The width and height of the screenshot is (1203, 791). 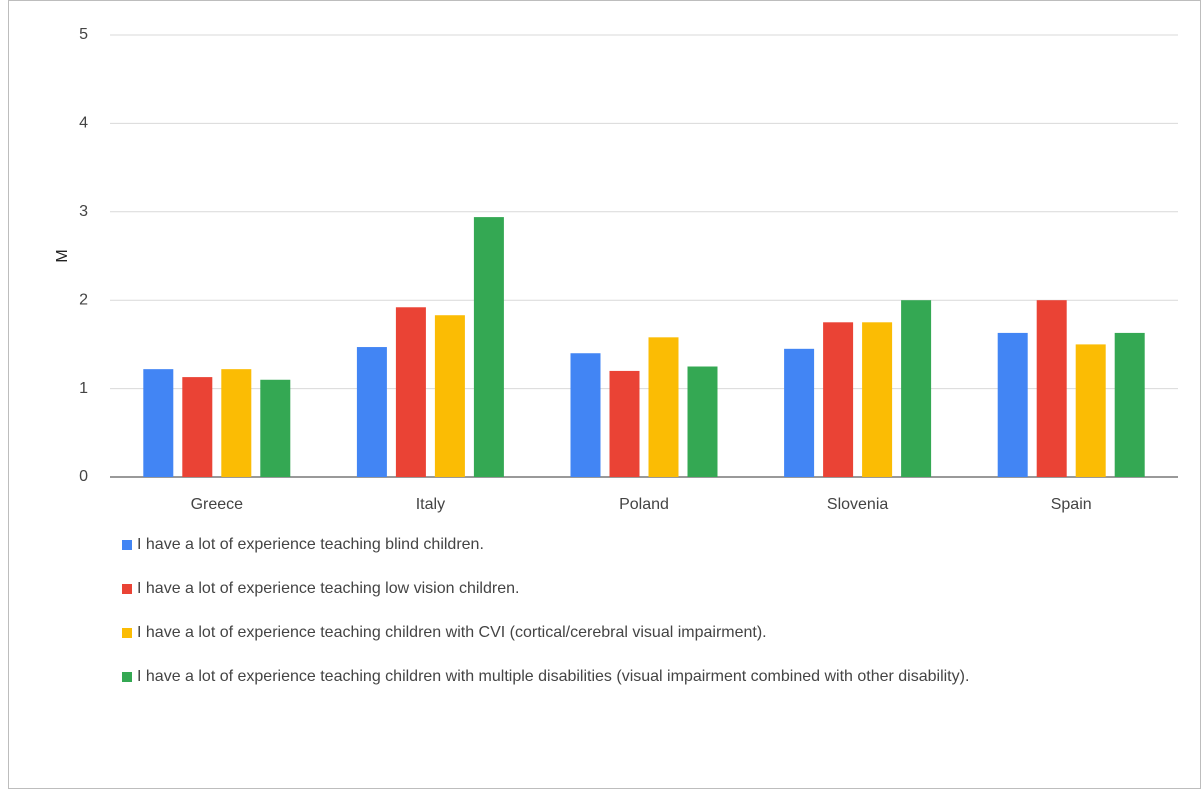 I want to click on y-tick-label: 1, so click(x=83, y=388).